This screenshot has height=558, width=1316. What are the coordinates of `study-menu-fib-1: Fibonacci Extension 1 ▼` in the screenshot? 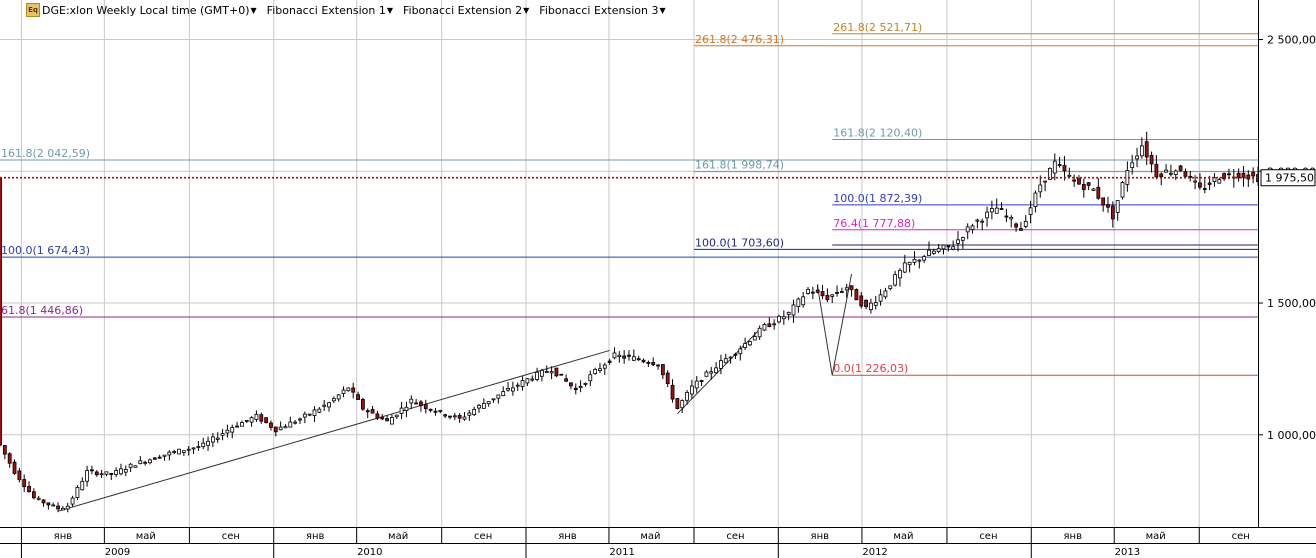 It's located at (330, 10).